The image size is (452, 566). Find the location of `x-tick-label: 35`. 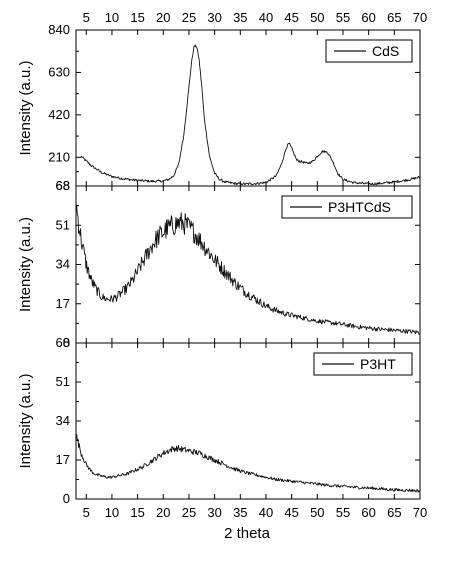

x-tick-label: 35 is located at coordinates (240, 512).